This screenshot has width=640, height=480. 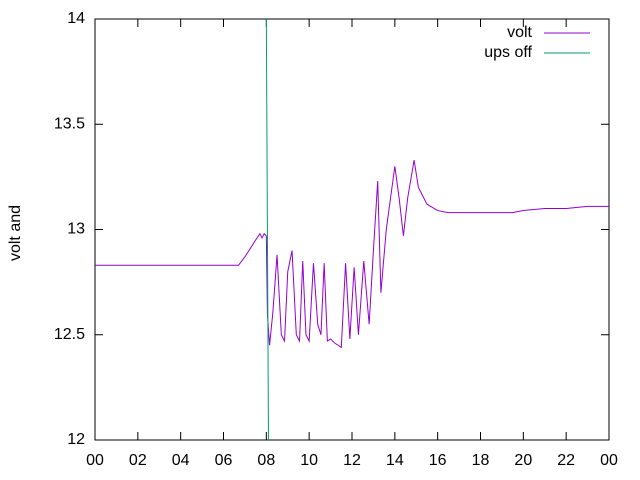 What do you see at coordinates (76, 18) in the screenshot?
I see `y-tick-label: 14` at bounding box center [76, 18].